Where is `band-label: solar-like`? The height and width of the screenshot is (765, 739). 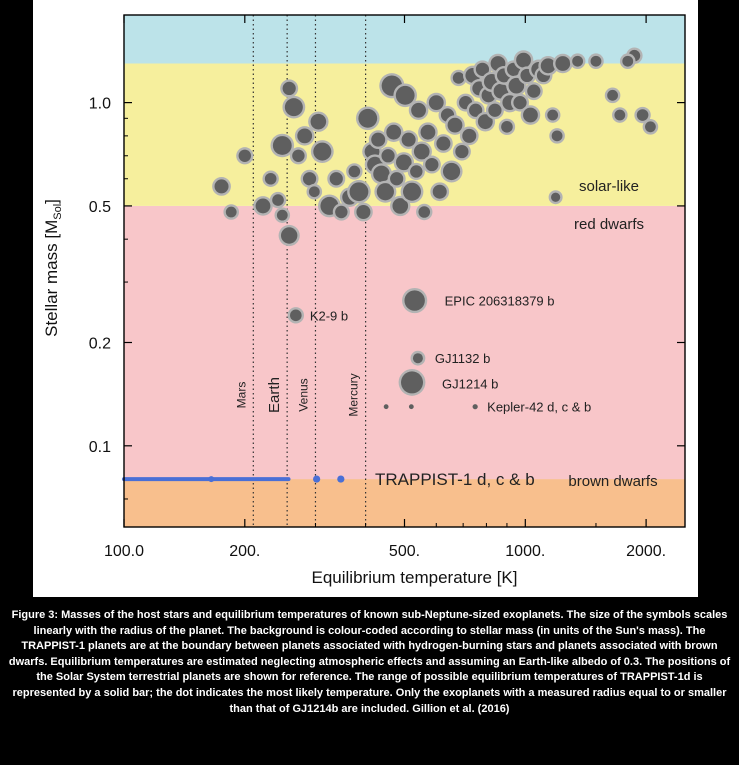 band-label: solar-like is located at coordinates (609, 186).